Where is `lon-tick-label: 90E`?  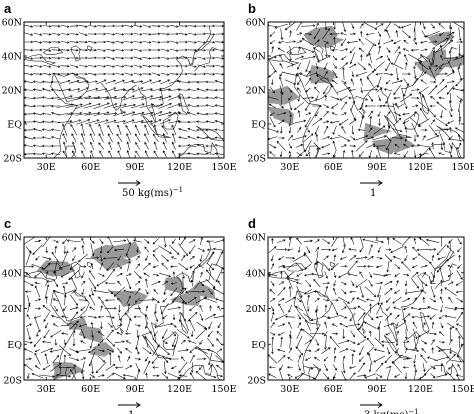
lon-tick-label: 90E is located at coordinates (135, 167).